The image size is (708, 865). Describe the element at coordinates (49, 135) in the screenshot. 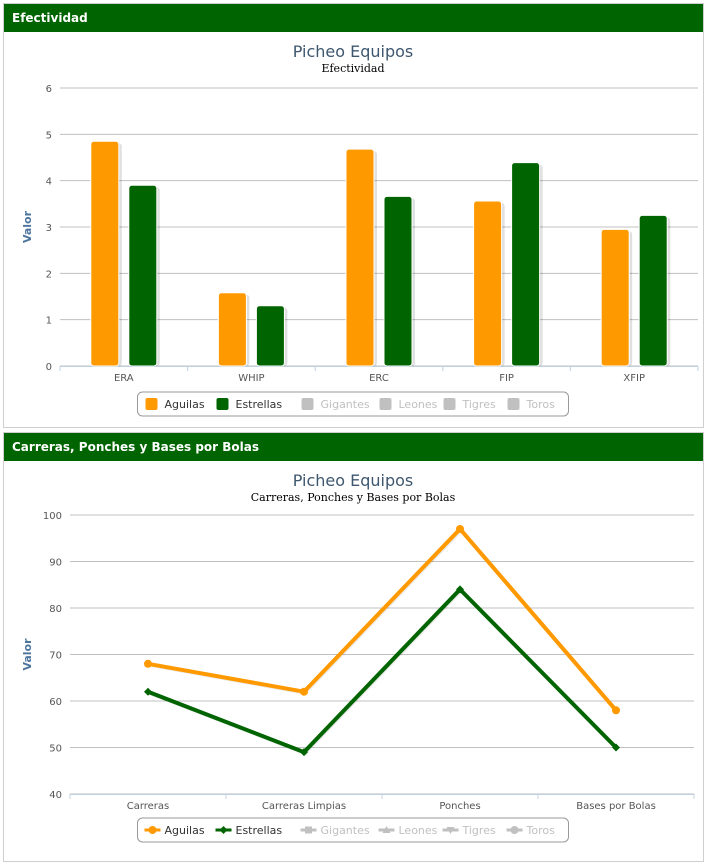

I see `y-tick-label: 5` at that location.